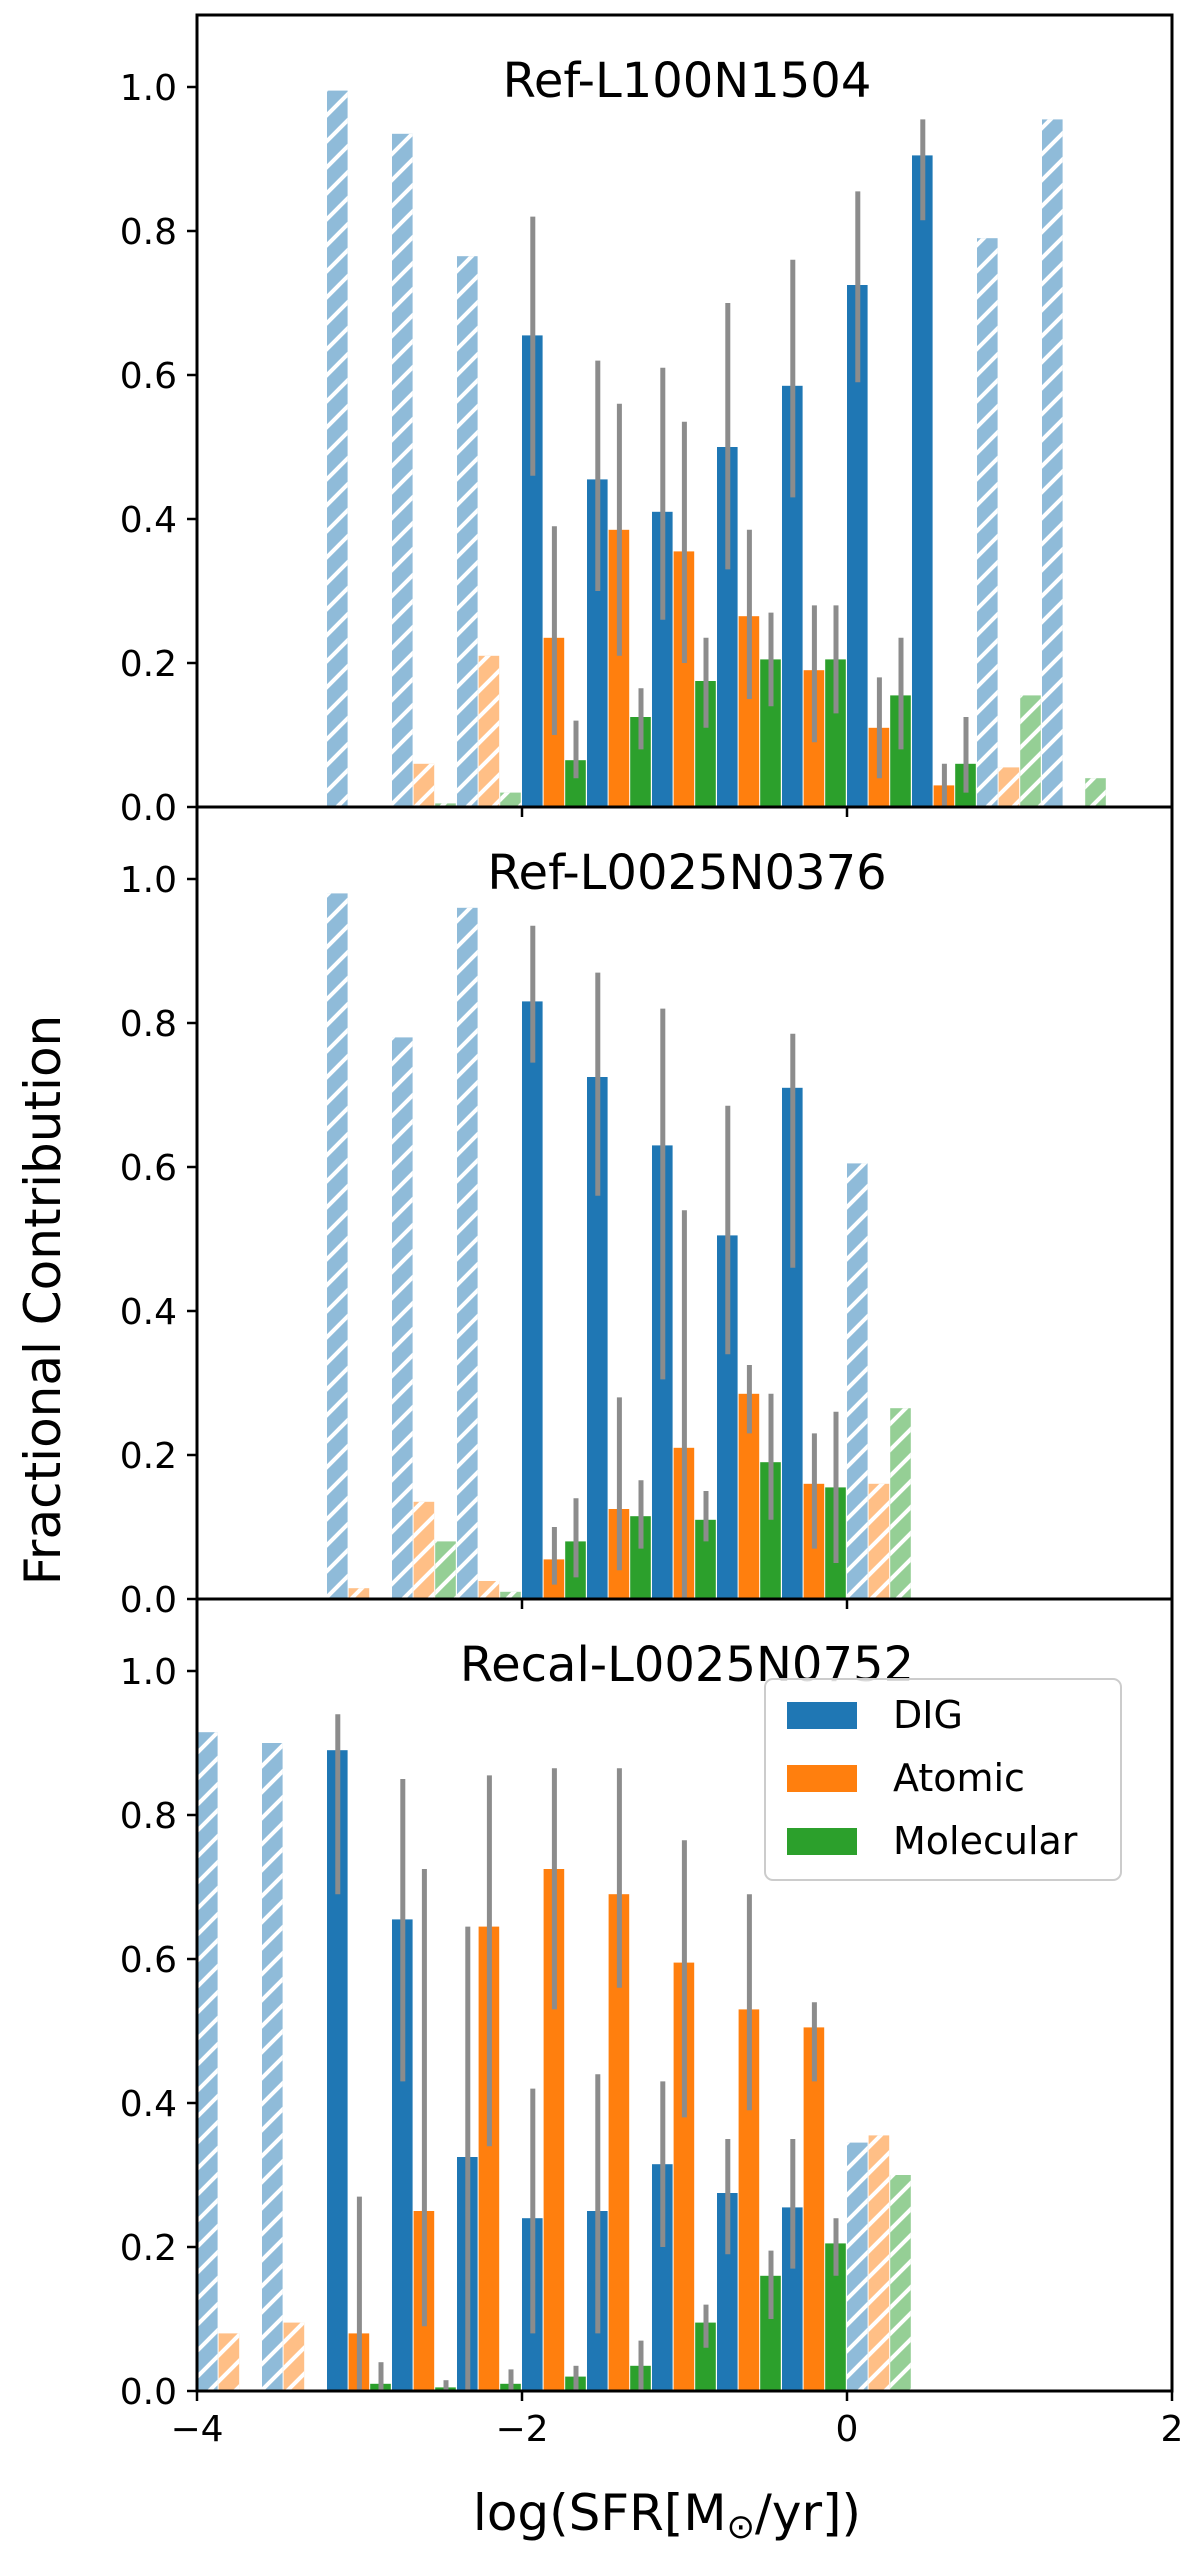  Describe the element at coordinates (686, 873) in the screenshot. I see `panel-title-2: Ref-L0025N0376` at that location.